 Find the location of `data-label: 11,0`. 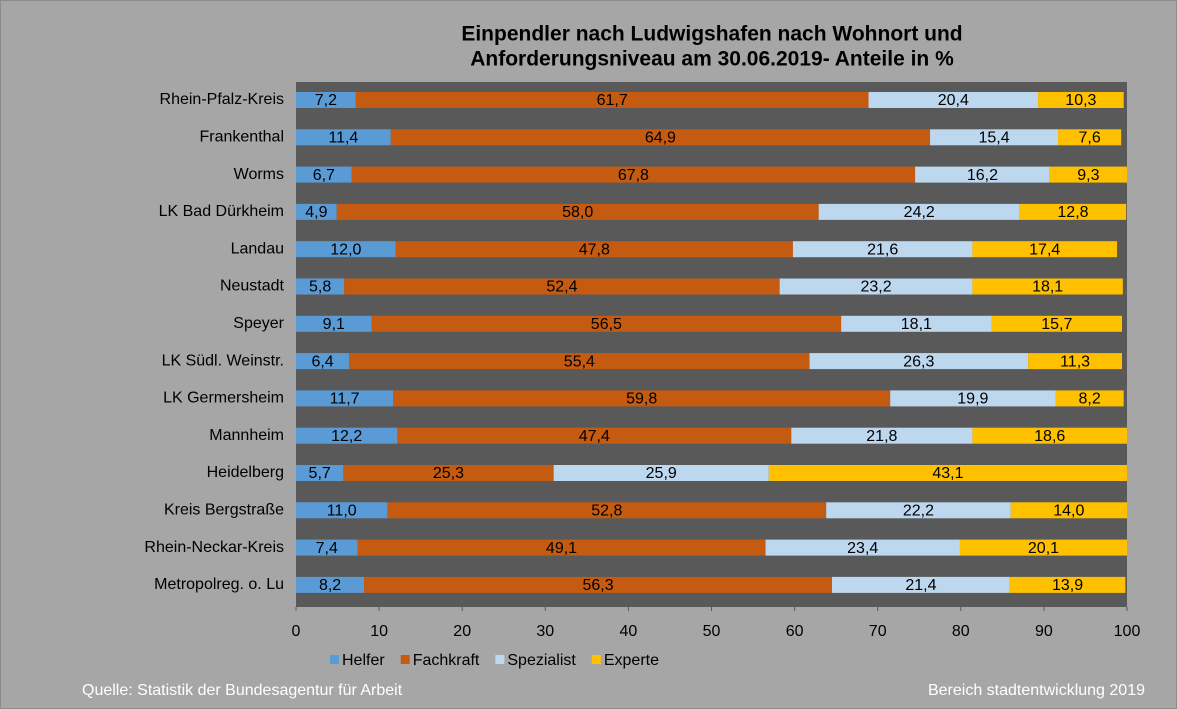

data-label: 11,0 is located at coordinates (342, 511).